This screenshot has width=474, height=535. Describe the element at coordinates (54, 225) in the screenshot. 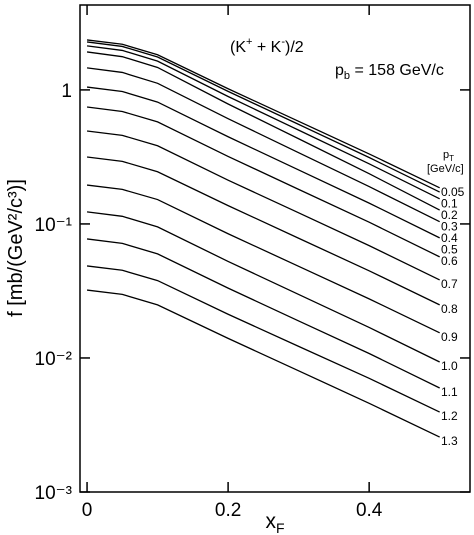

I see `y-tick-label: 10⁻¹` at that location.